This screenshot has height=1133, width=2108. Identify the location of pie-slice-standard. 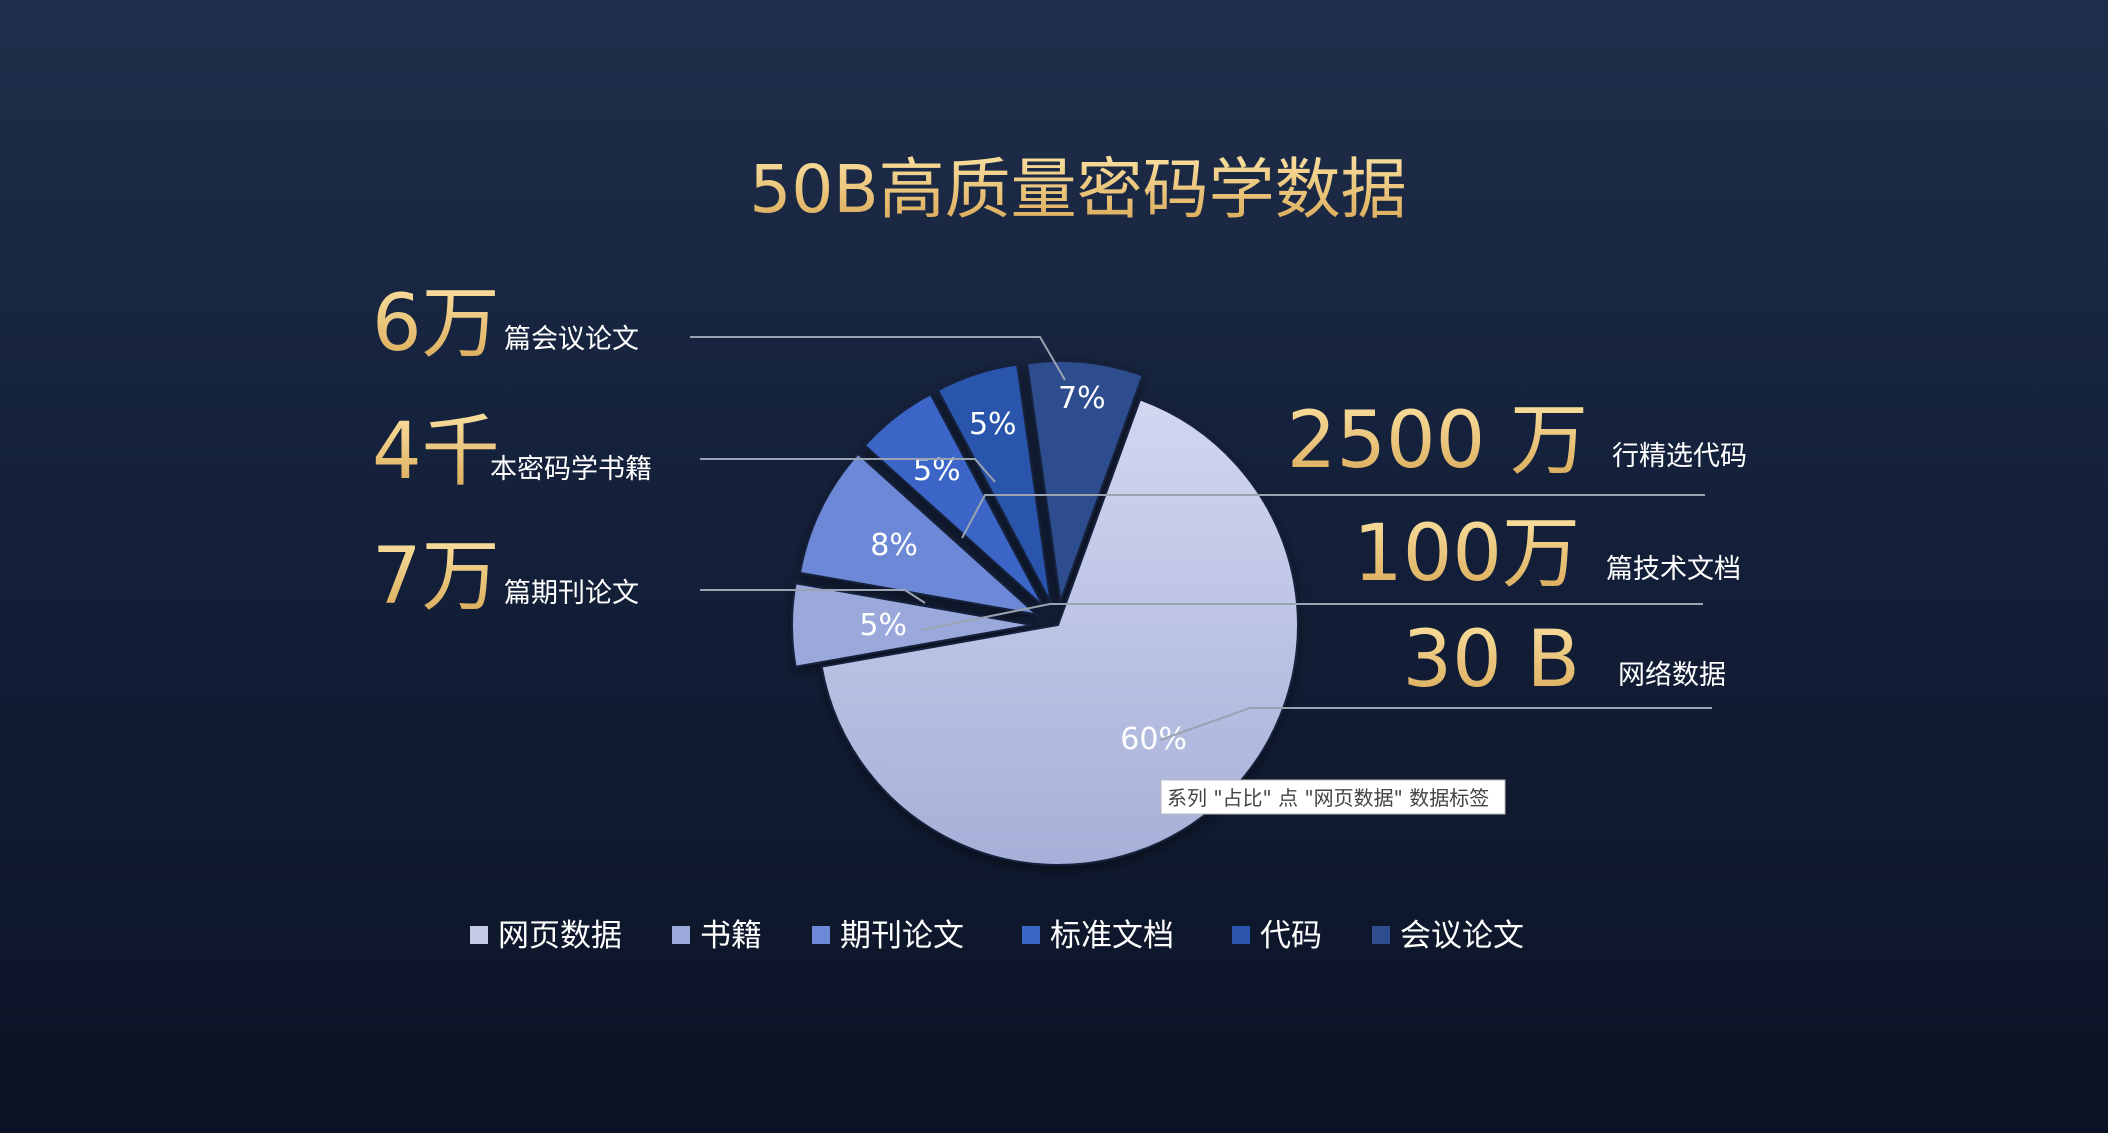
(954, 499).